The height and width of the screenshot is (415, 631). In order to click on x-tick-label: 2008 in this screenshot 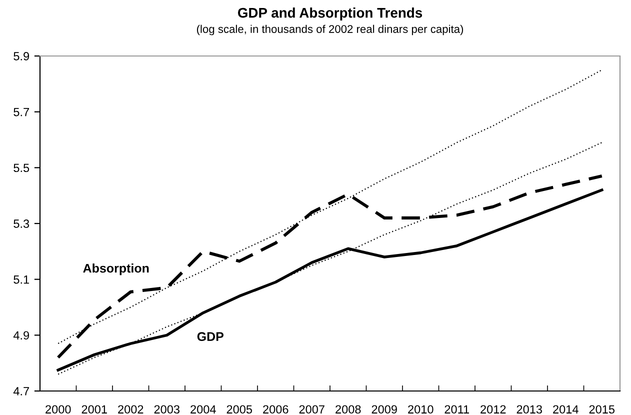, I will do `click(348, 409)`.